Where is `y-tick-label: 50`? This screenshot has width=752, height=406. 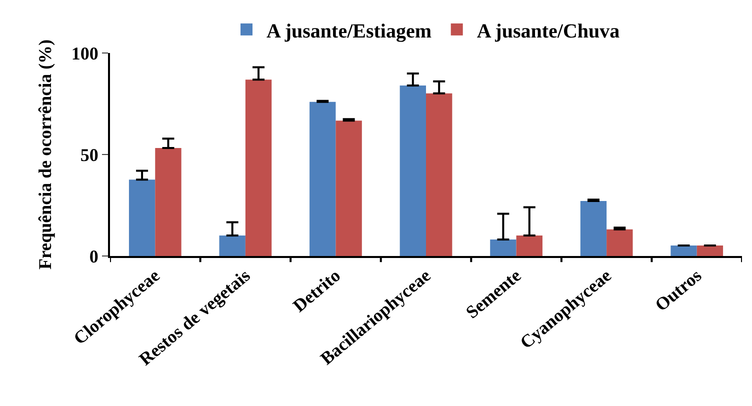 y-tick-label: 50 is located at coordinates (89, 154).